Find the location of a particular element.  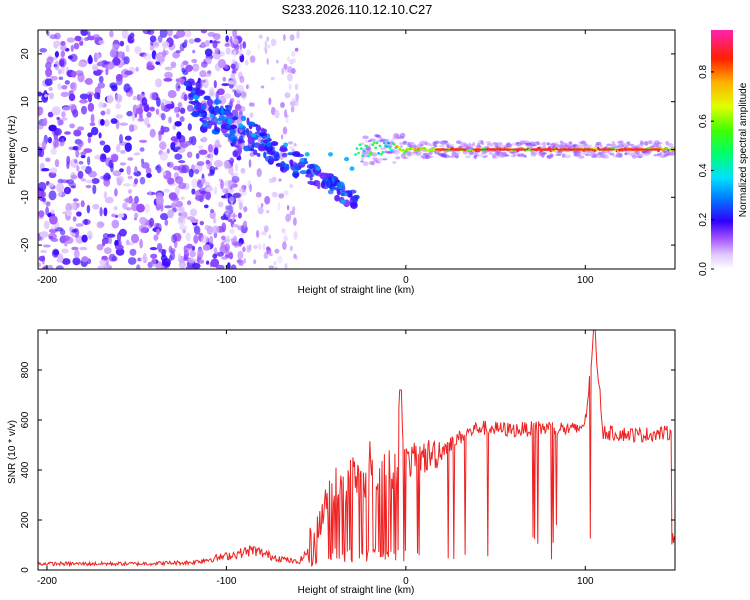

colorbar-gradient is located at coordinates (722, 149).